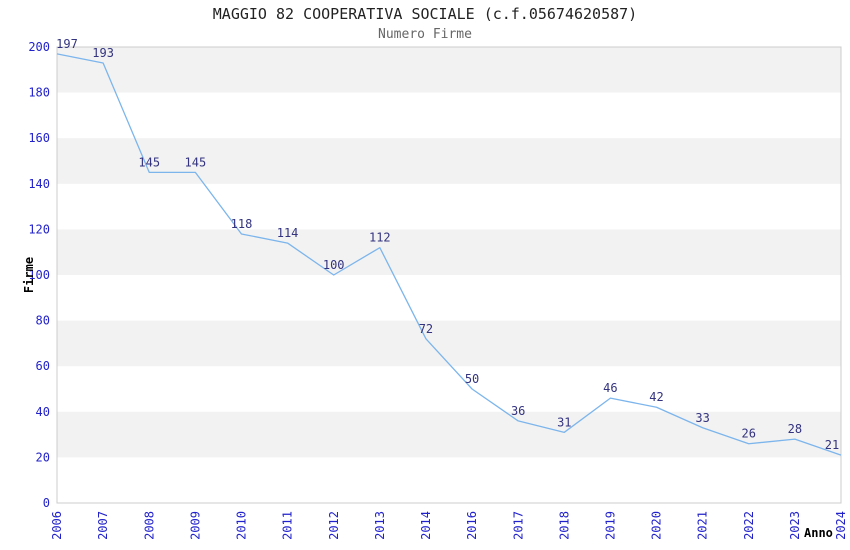 This screenshot has height=550, width=850. Describe the element at coordinates (702, 418) in the screenshot. I see `data-label: 33` at that location.